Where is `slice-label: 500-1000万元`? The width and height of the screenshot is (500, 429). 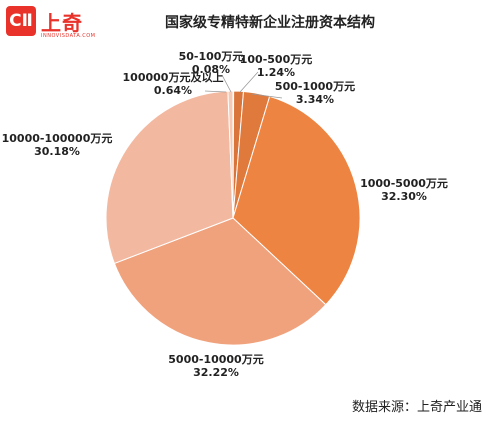 slice-label: 500-1000万元 is located at coordinates (315, 86).